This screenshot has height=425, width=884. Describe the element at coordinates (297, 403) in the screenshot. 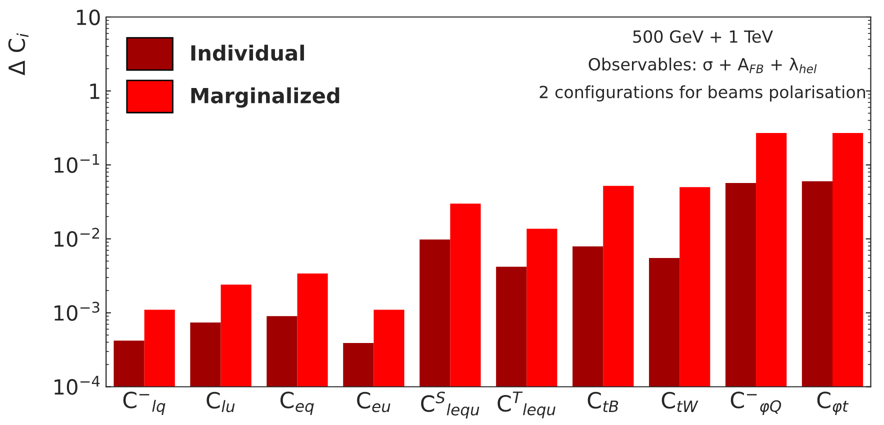

I see `x-tick-label: C$_{eq}$` at that location.